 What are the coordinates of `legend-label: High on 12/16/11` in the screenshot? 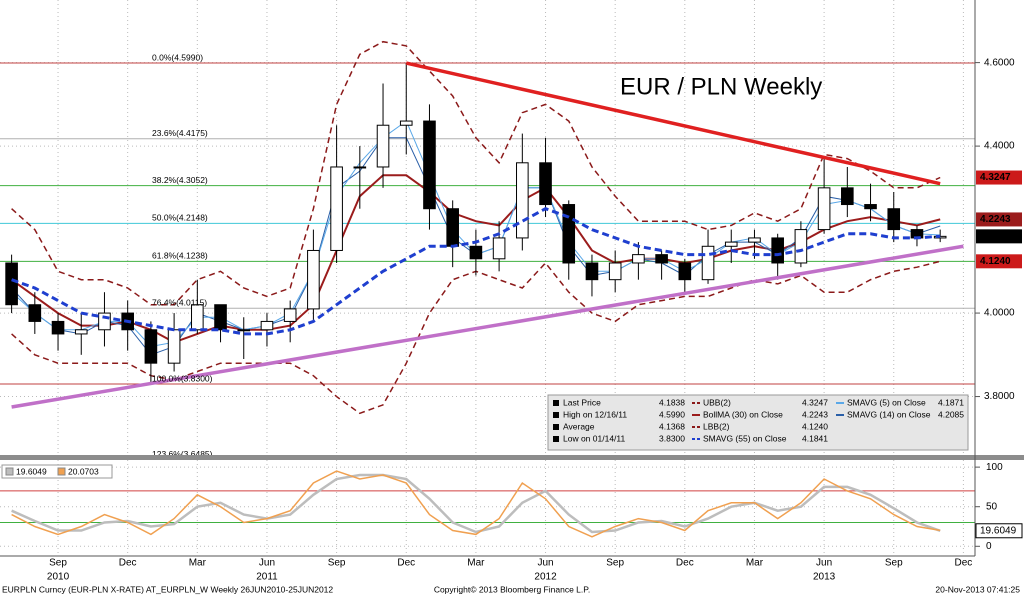 It's located at (595, 414).